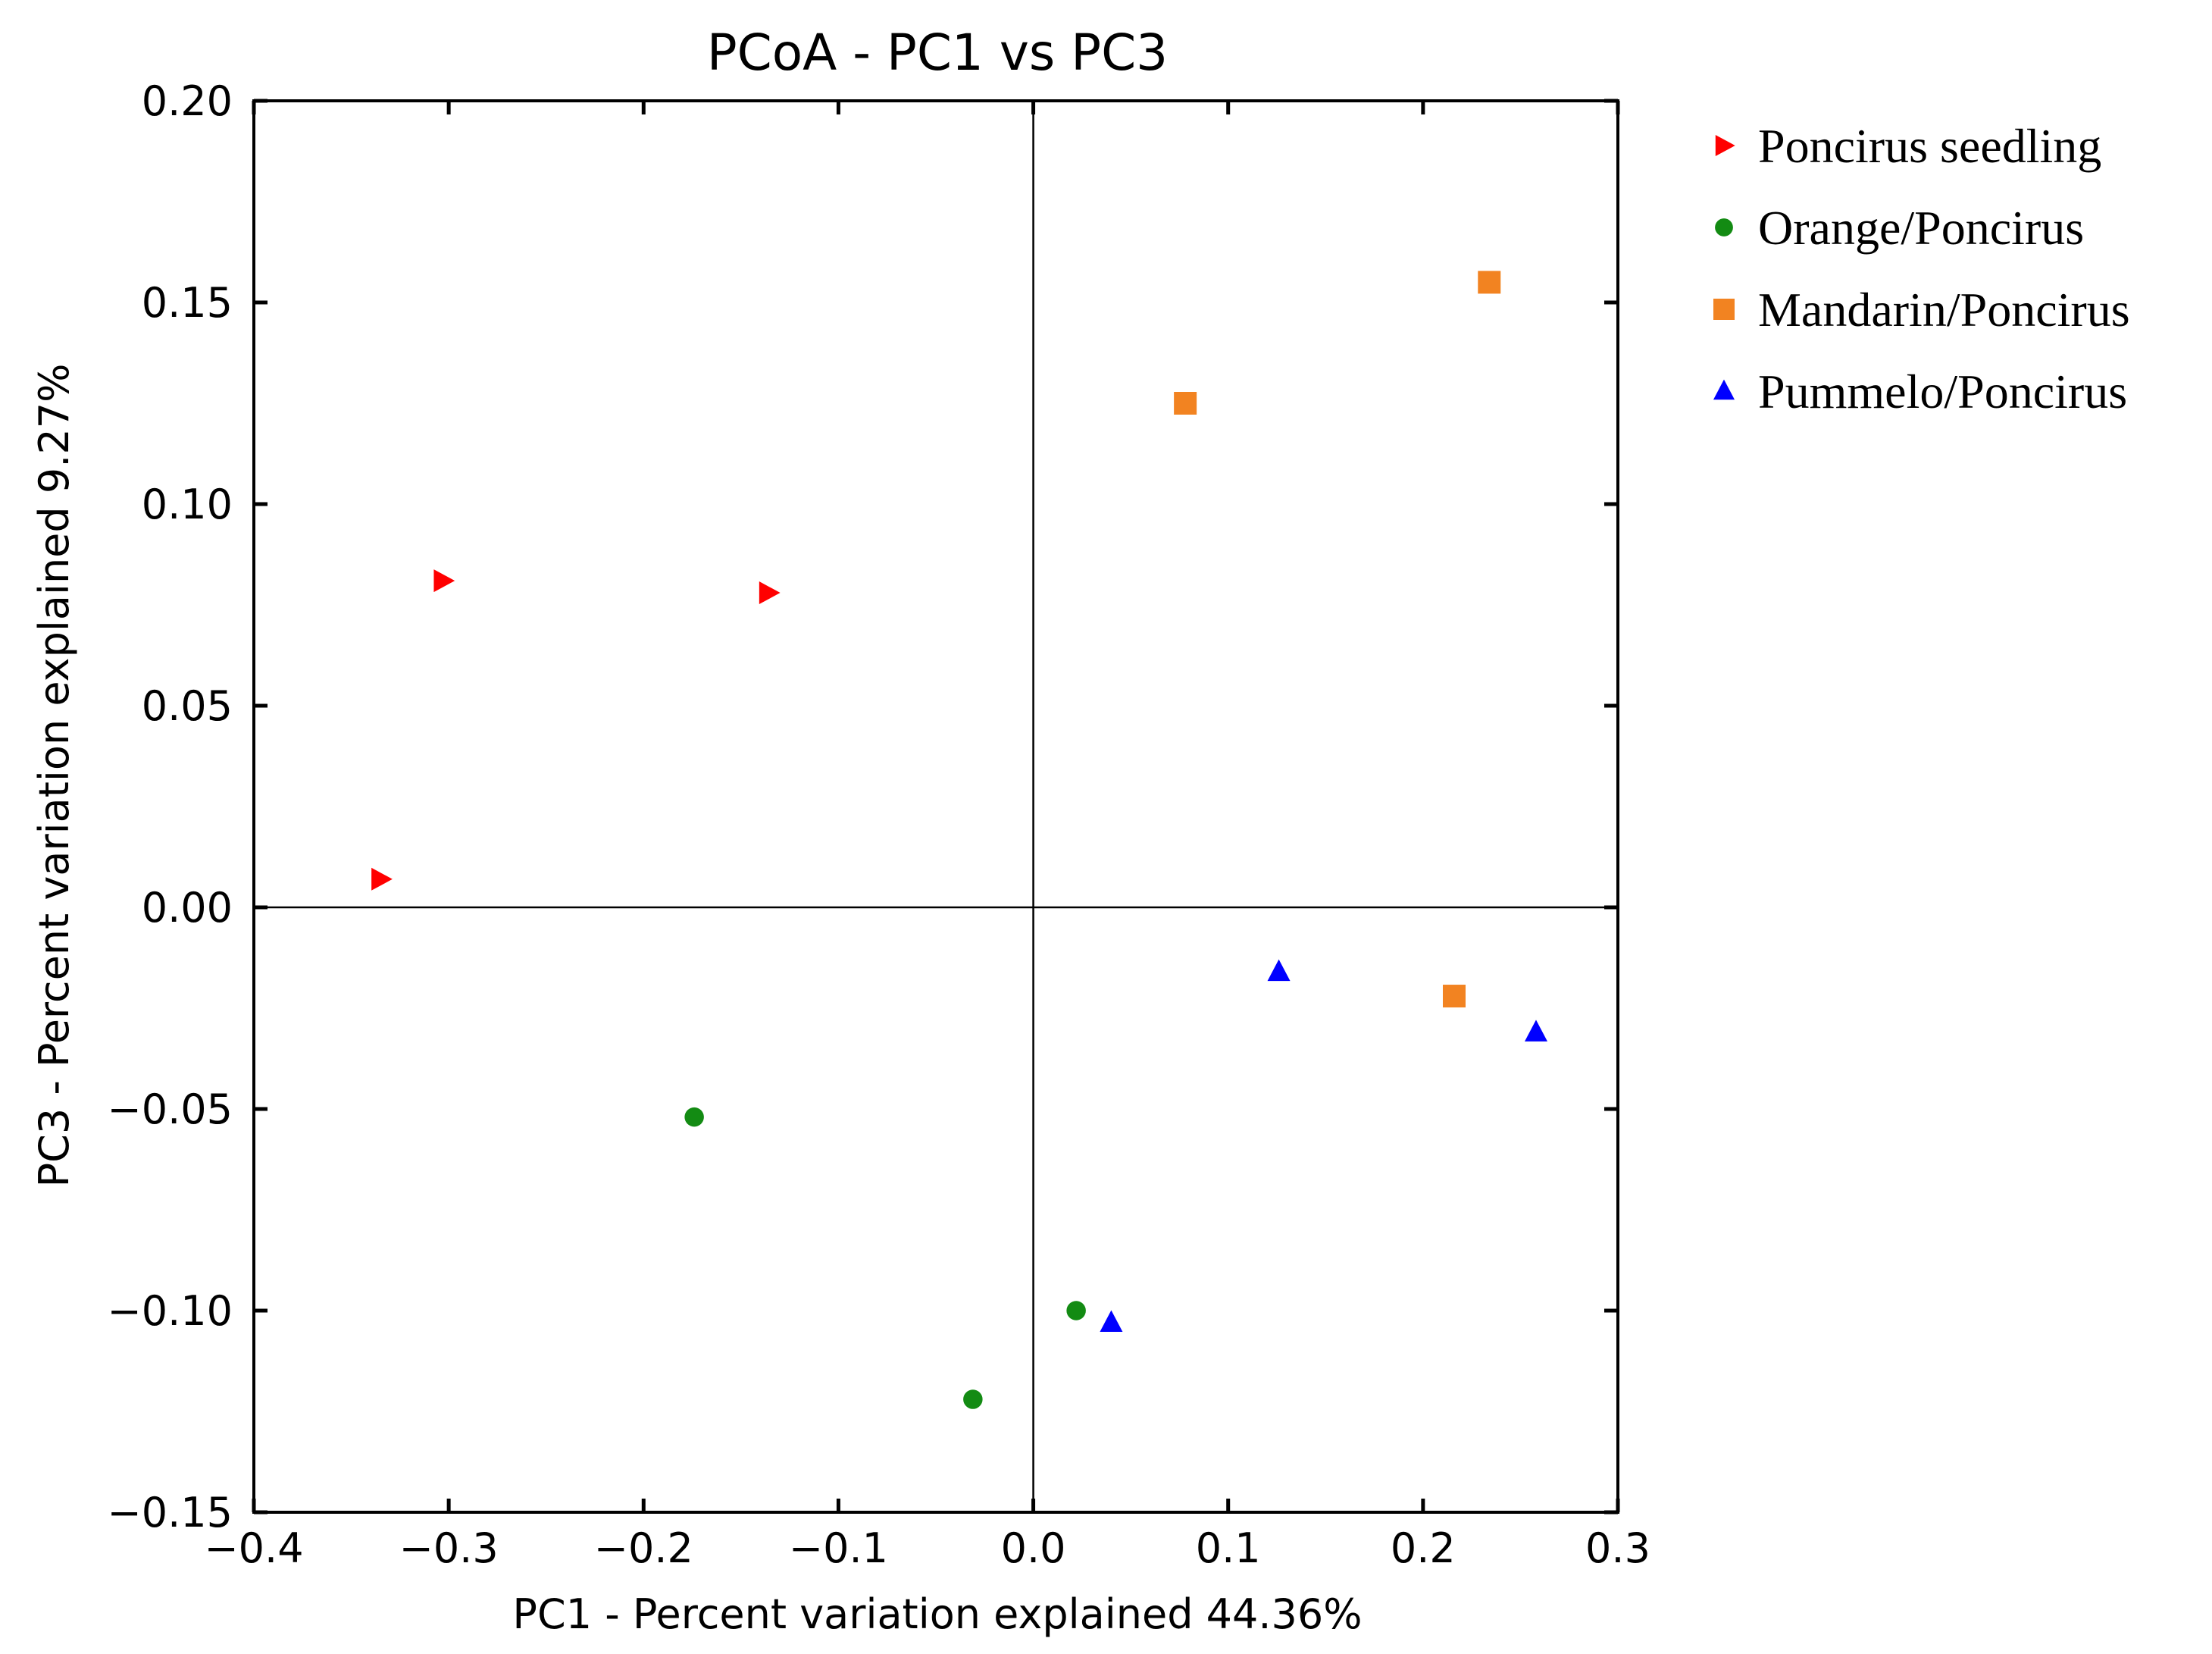  What do you see at coordinates (1423, 1548) in the screenshot?
I see `x-tick-label: 0.2` at bounding box center [1423, 1548].